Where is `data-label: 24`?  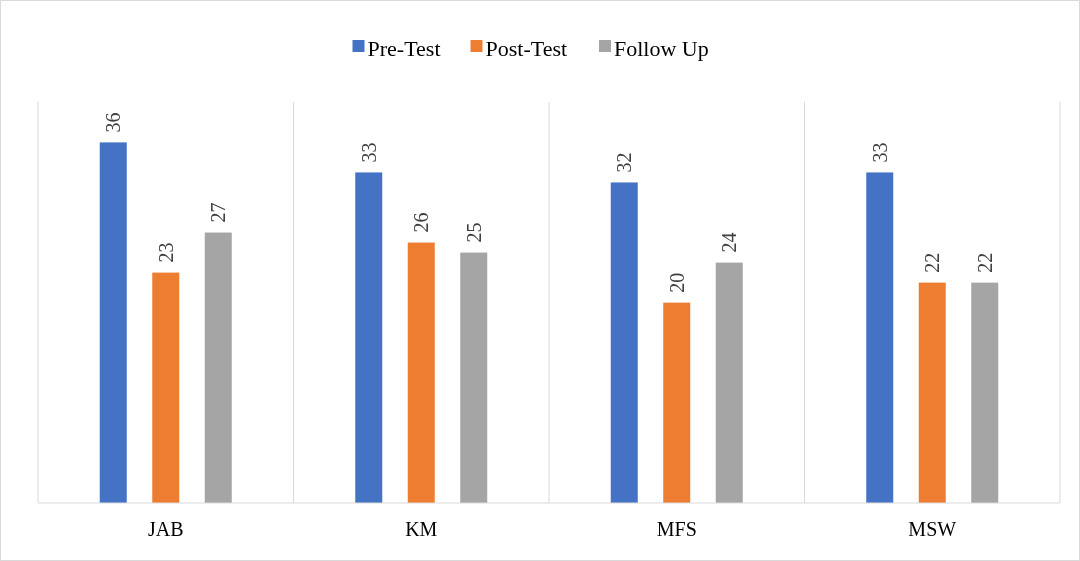 data-label: 24 is located at coordinates (729, 242).